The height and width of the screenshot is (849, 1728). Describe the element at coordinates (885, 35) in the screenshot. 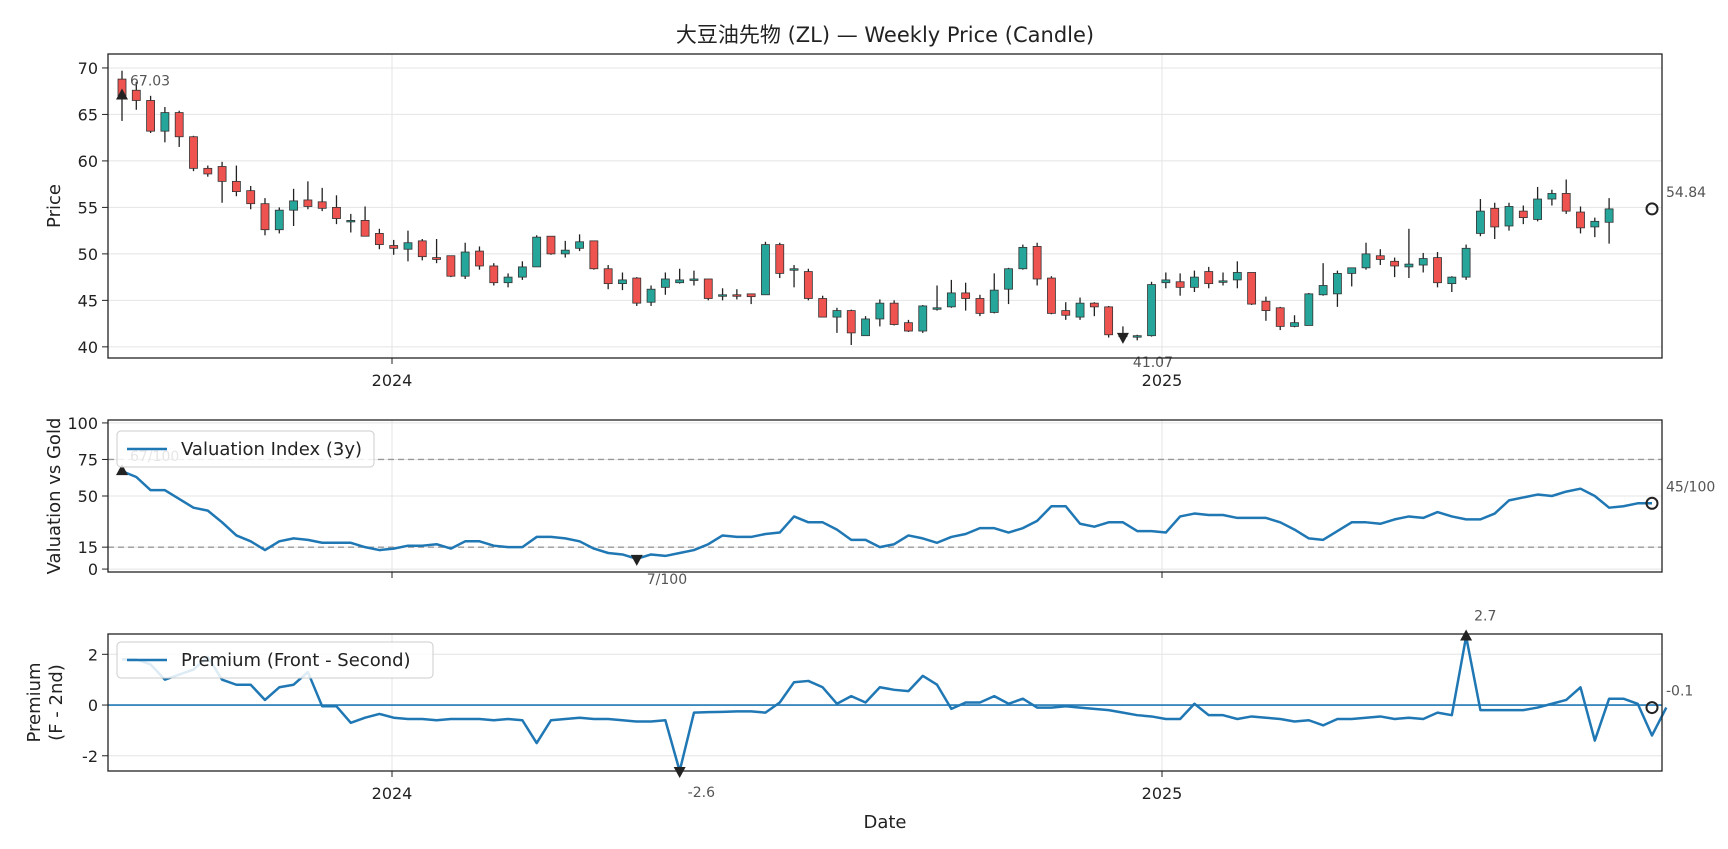

I see `chart-title: 大豆油先物 (ZL) — Weekly Price (Candle)` at that location.